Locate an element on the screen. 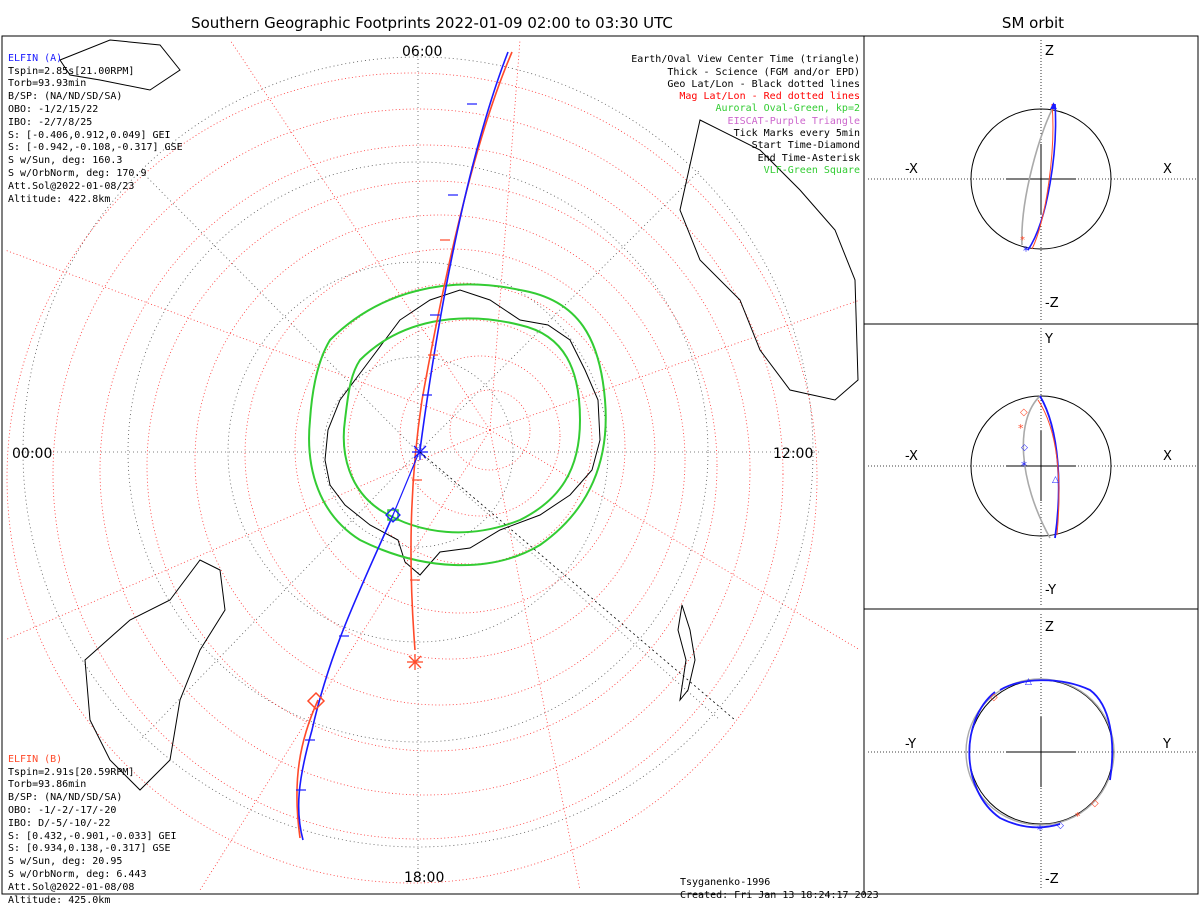 This screenshot has height=907, width=1200. elfin-b-ticks is located at coordinates (430, 410).